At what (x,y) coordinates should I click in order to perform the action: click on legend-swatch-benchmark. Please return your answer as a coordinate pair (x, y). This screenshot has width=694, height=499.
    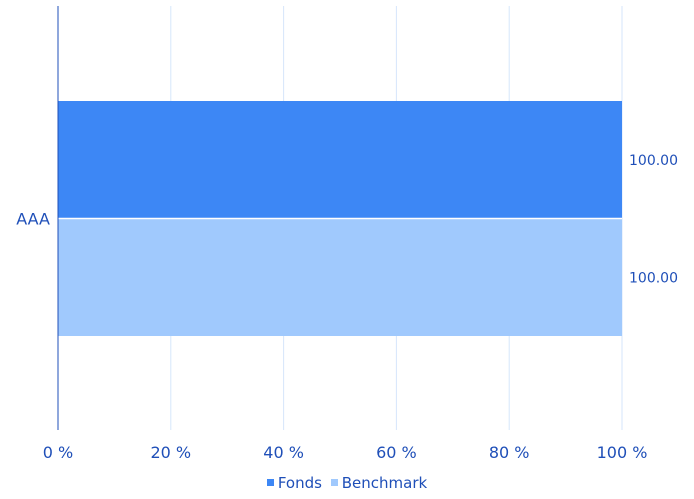
    Looking at the image, I should click on (334, 482).